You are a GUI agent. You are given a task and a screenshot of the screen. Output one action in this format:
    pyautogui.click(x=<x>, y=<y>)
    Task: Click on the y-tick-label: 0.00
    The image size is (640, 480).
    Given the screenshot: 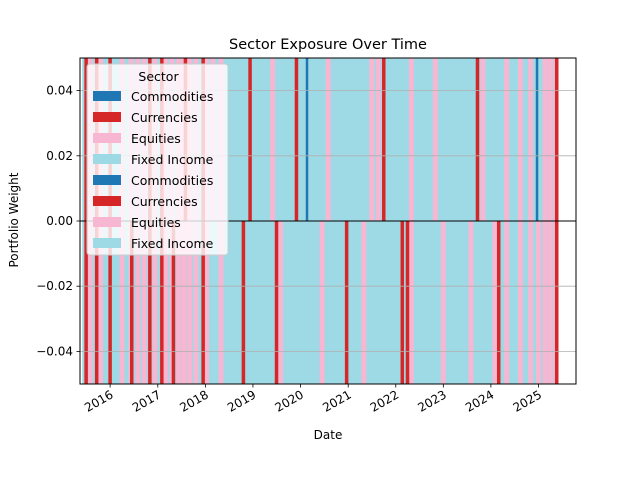 What is the action you would take?
    pyautogui.click(x=59, y=221)
    